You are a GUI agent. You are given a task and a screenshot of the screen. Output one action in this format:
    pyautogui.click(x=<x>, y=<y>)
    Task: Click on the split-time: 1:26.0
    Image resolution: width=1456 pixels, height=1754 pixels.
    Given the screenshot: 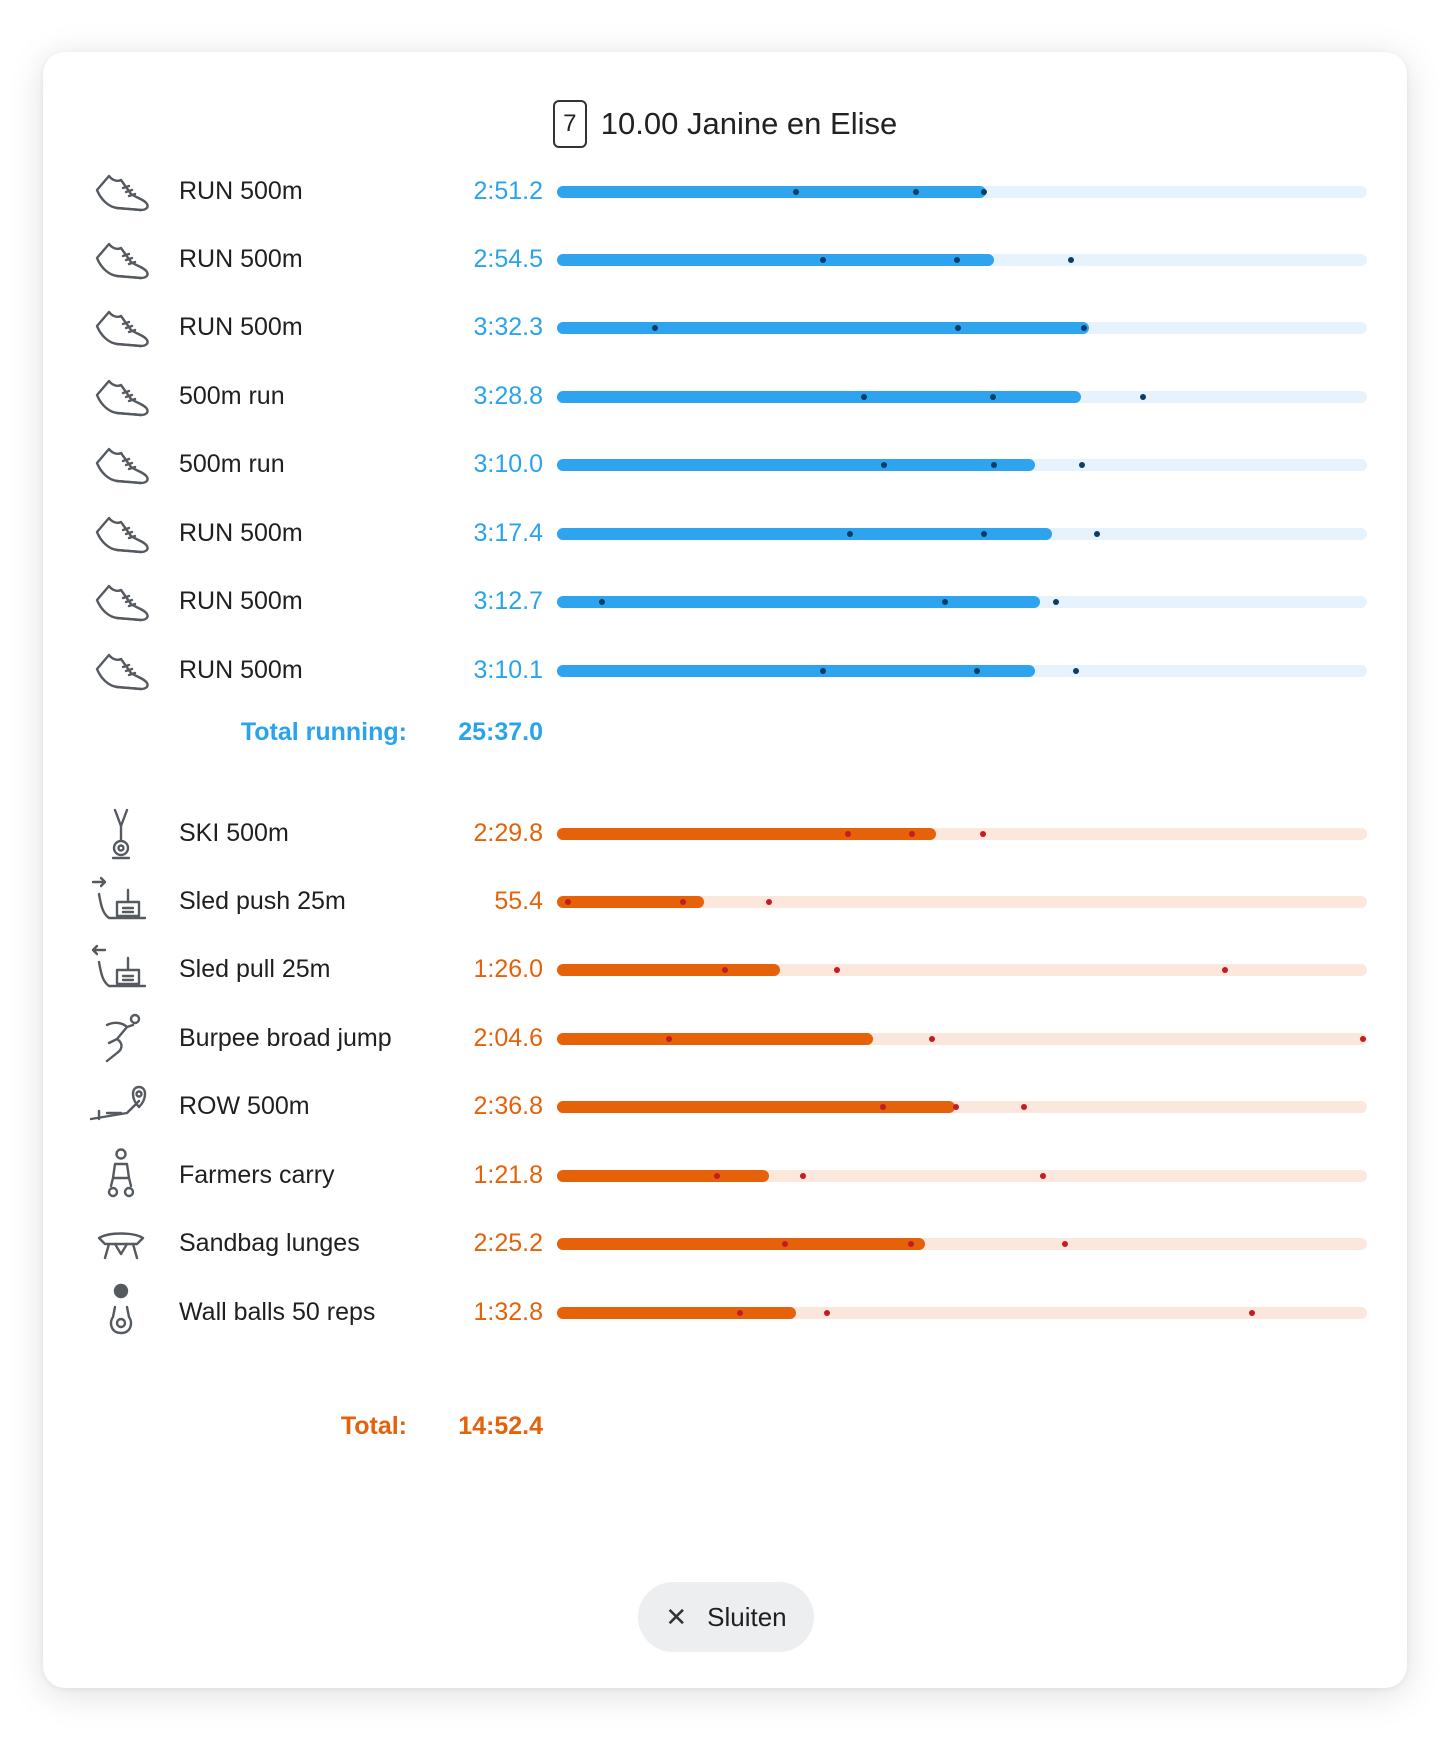 What is the action you would take?
    pyautogui.click(x=508, y=969)
    